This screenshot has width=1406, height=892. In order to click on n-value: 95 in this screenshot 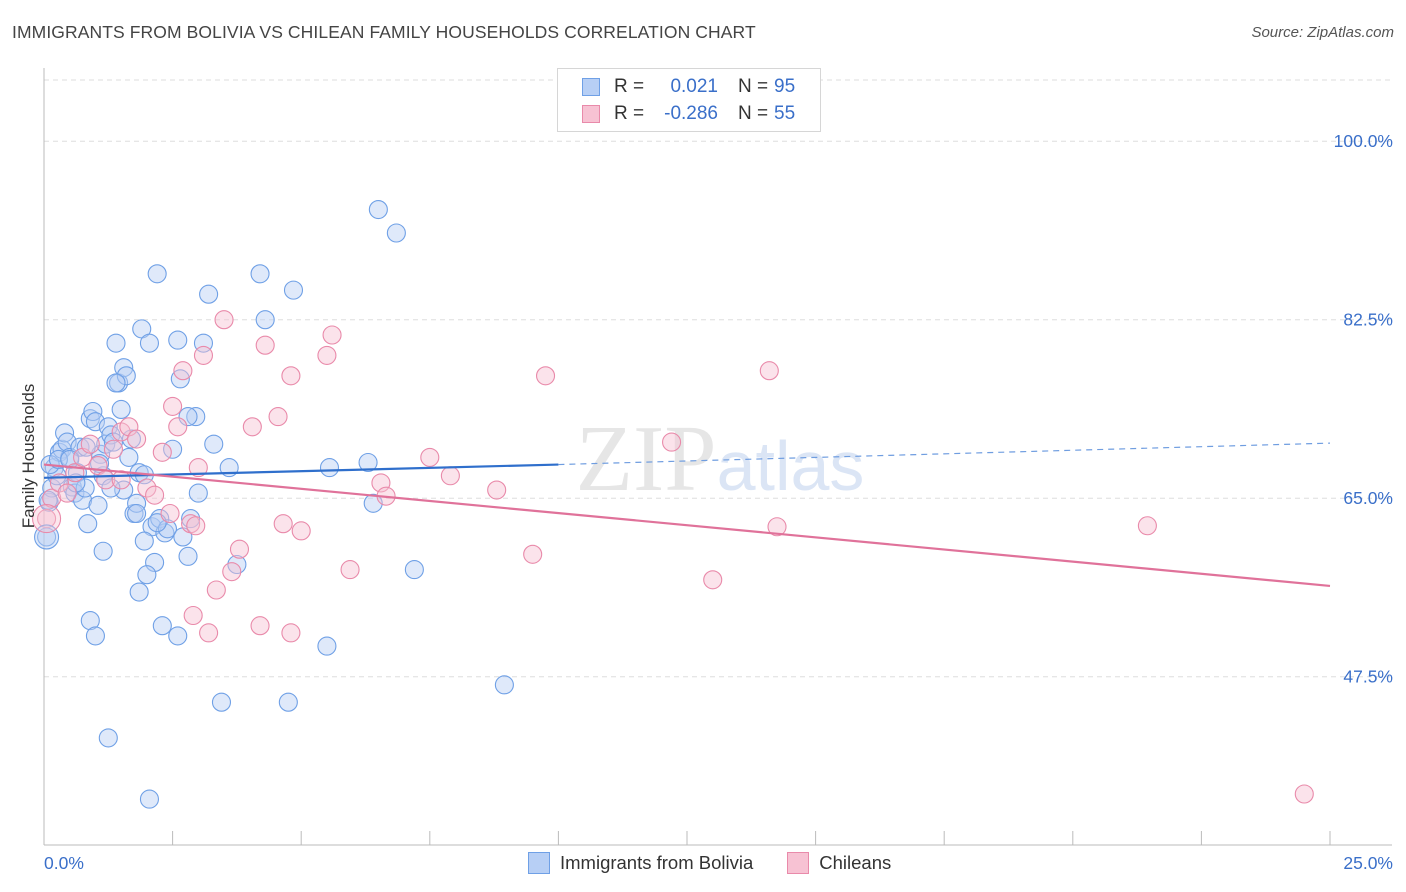, I will do `click(785, 86)`.